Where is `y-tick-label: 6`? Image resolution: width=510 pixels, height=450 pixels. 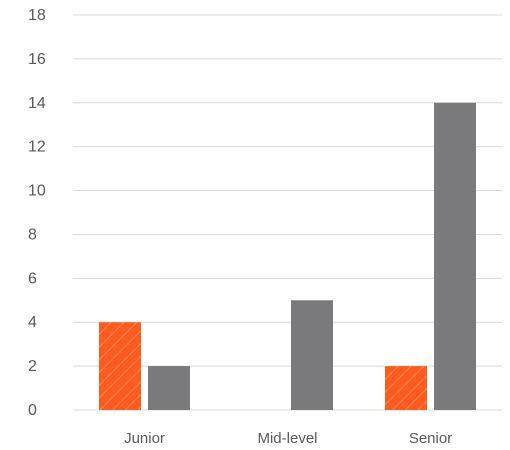
y-tick-label: 6 is located at coordinates (32, 278).